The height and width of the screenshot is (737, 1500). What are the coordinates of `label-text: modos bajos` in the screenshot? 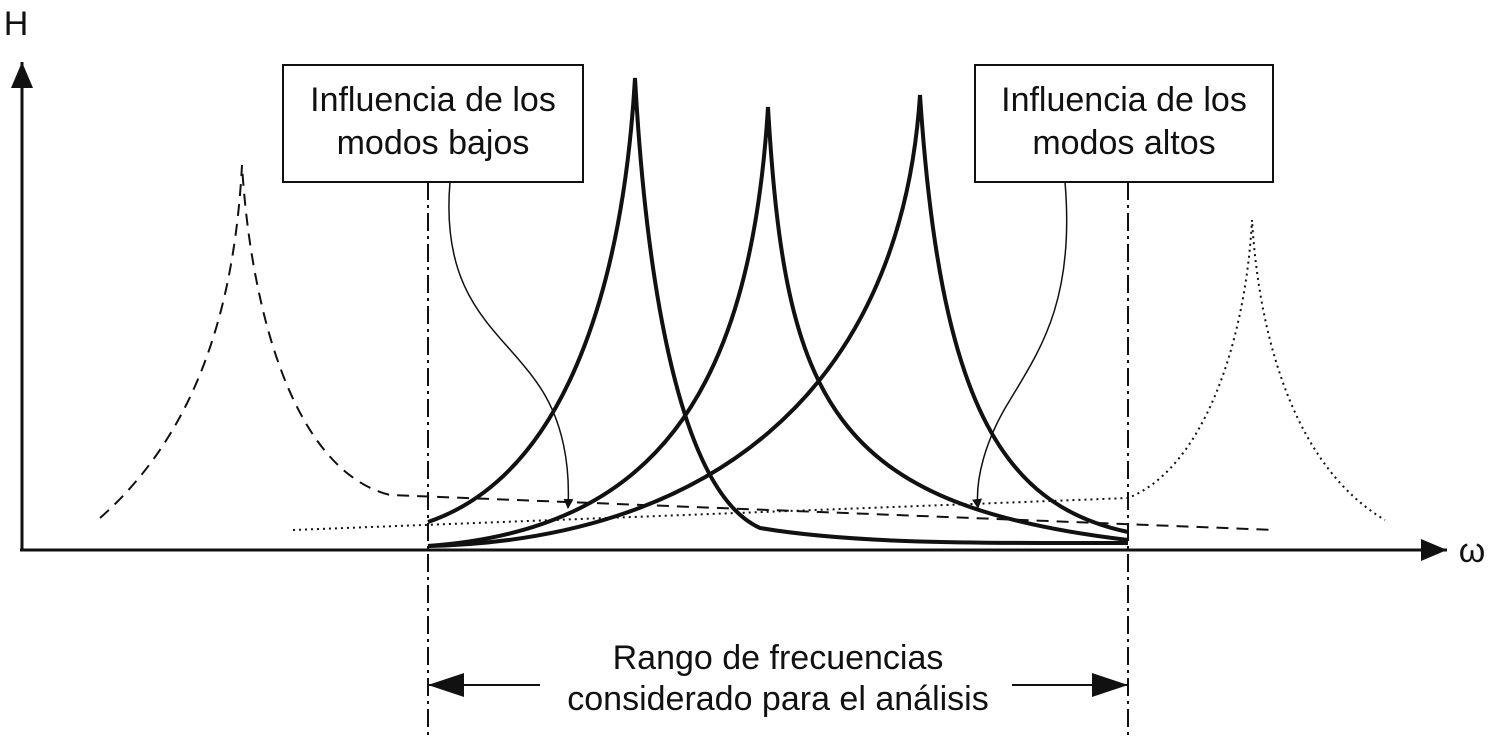 It's located at (433, 143).